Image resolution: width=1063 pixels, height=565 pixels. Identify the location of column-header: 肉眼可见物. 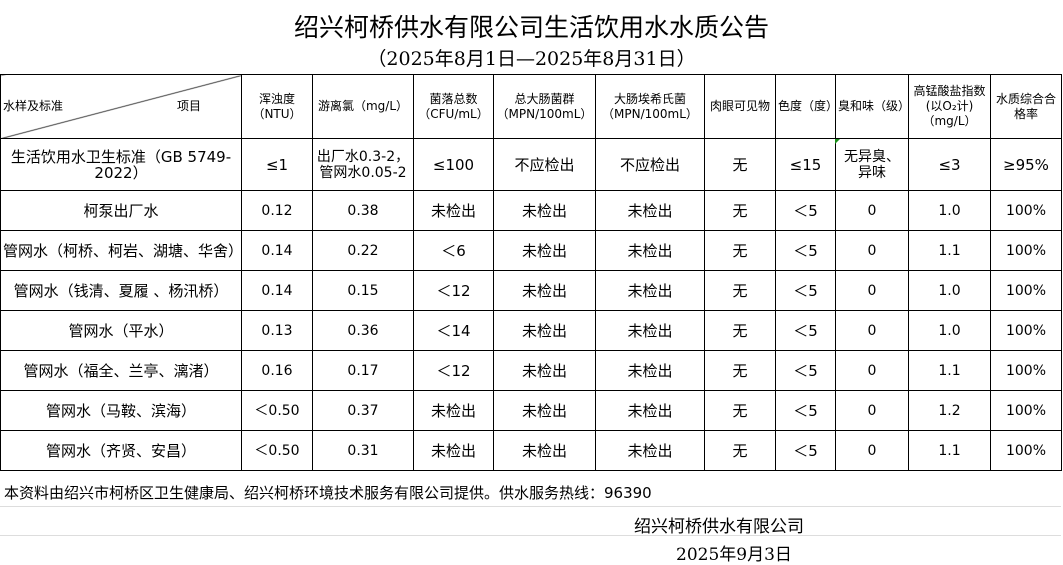
(740, 106).